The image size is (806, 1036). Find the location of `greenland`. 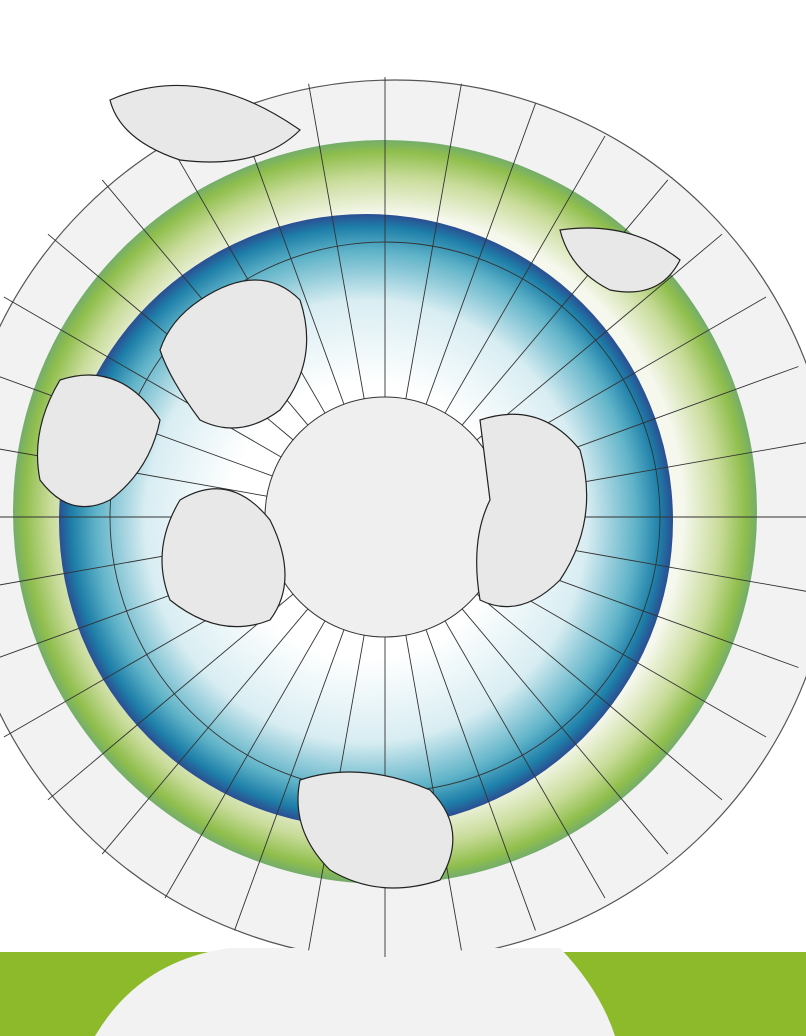

greenland is located at coordinates (223, 558).